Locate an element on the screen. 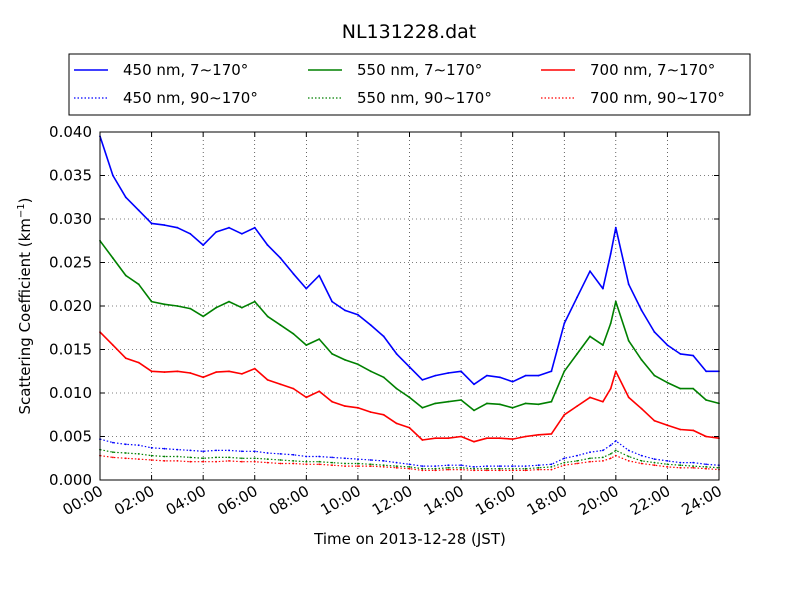 The image size is (800, 600). legend-label-4: 700 nm, 7∼170° is located at coordinates (652, 70).